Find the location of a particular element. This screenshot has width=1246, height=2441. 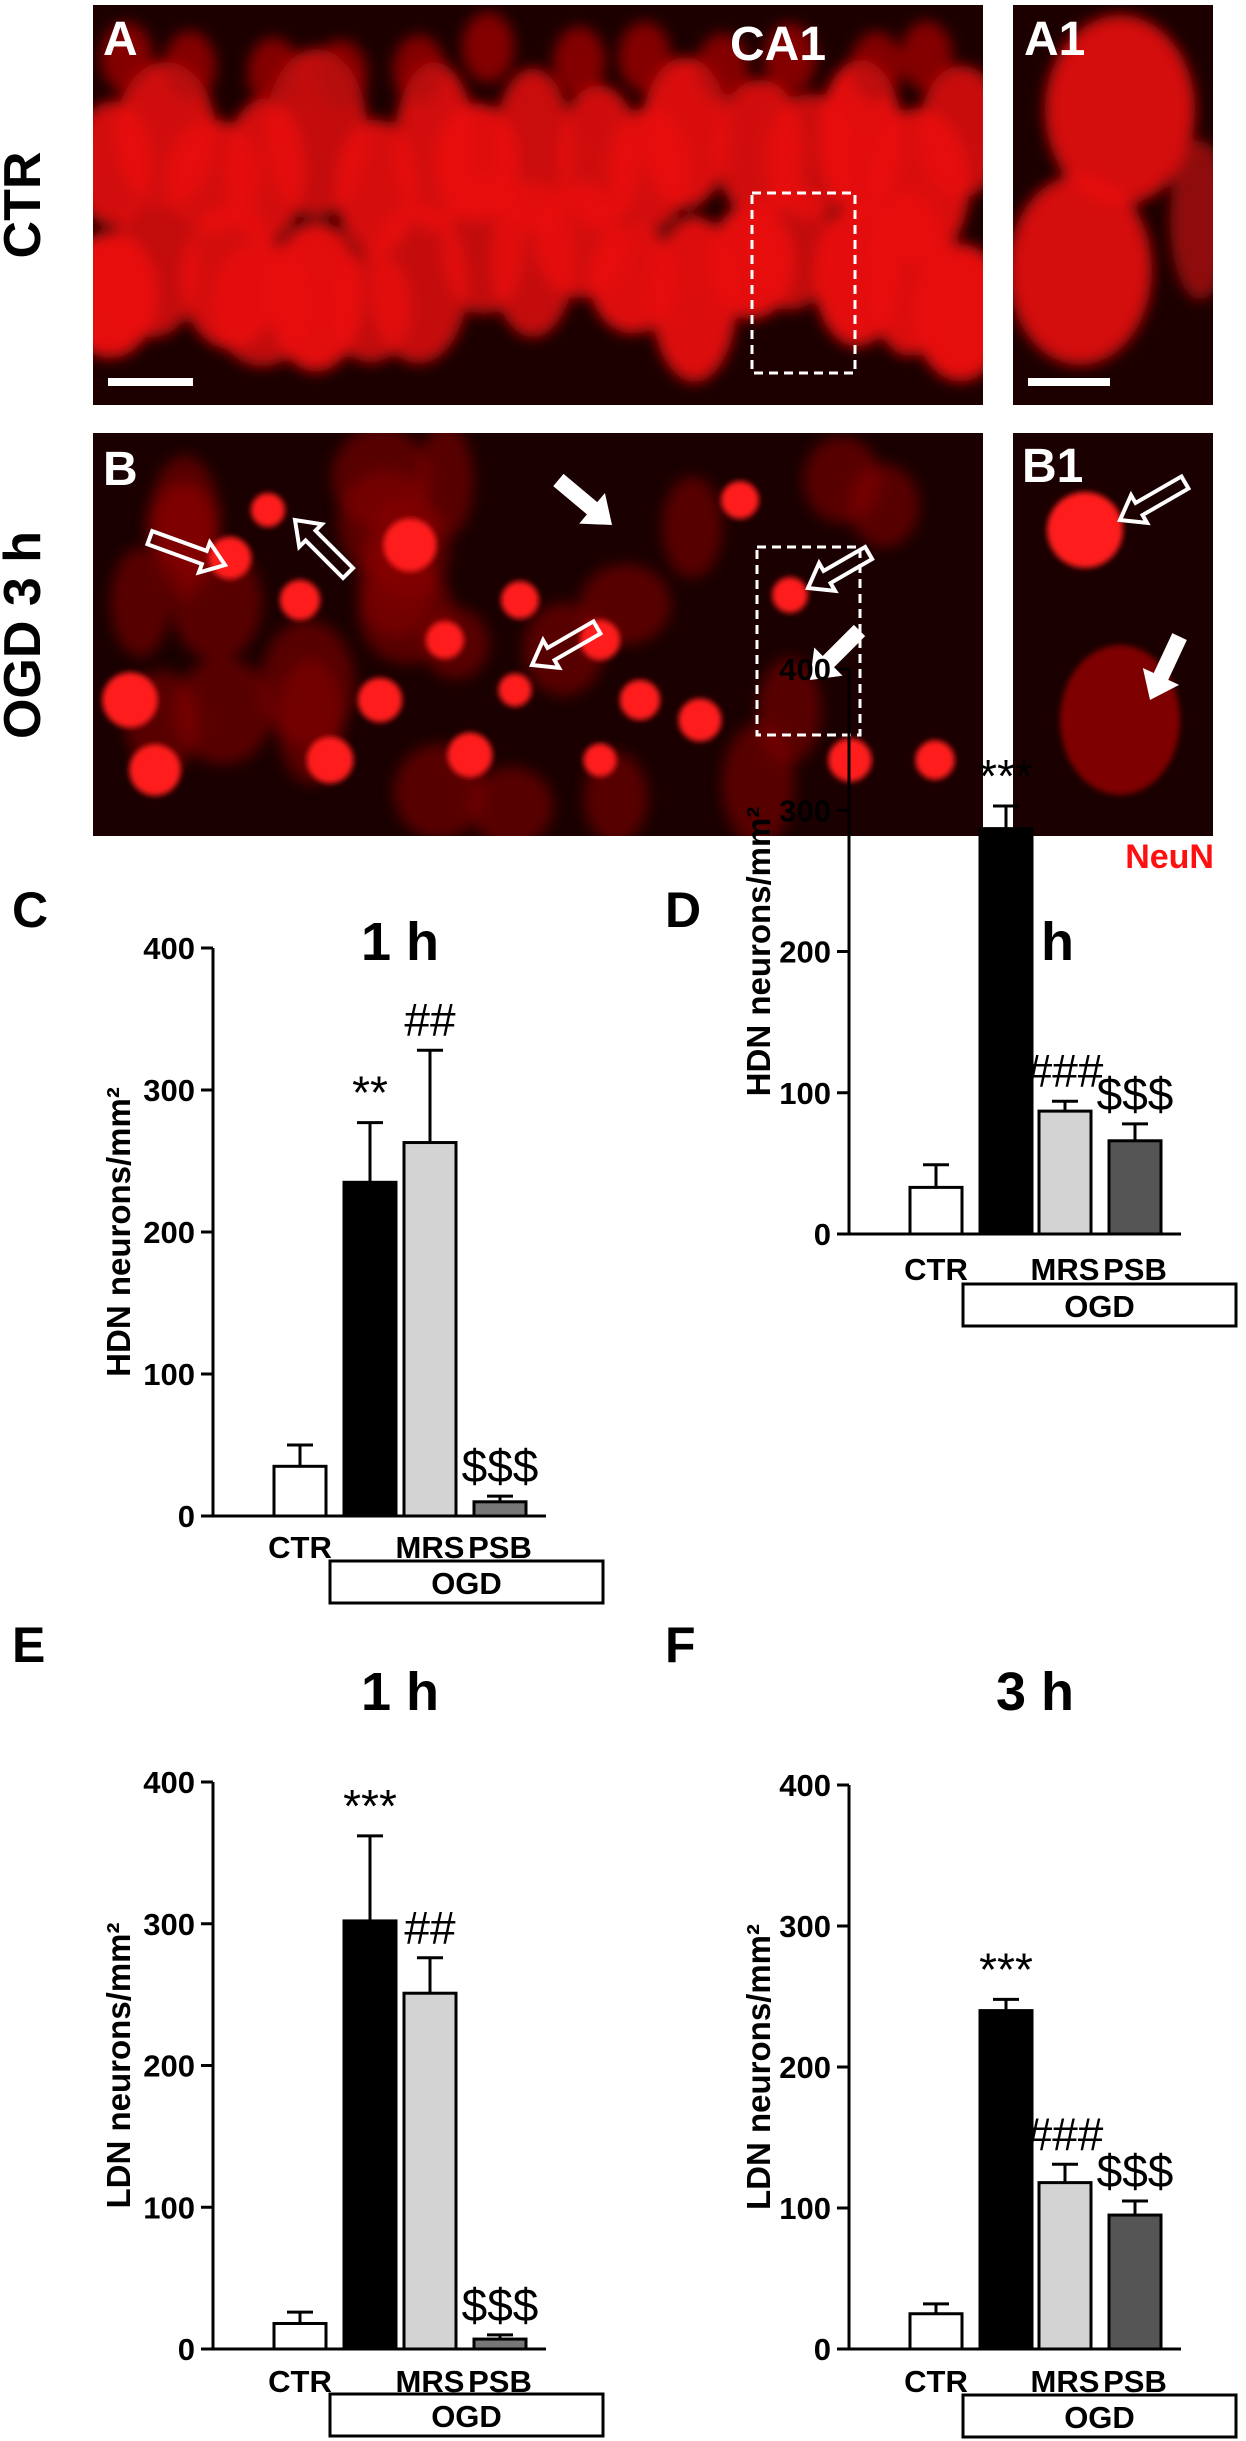

solid-arrow-icon is located at coordinates (1164, 666).